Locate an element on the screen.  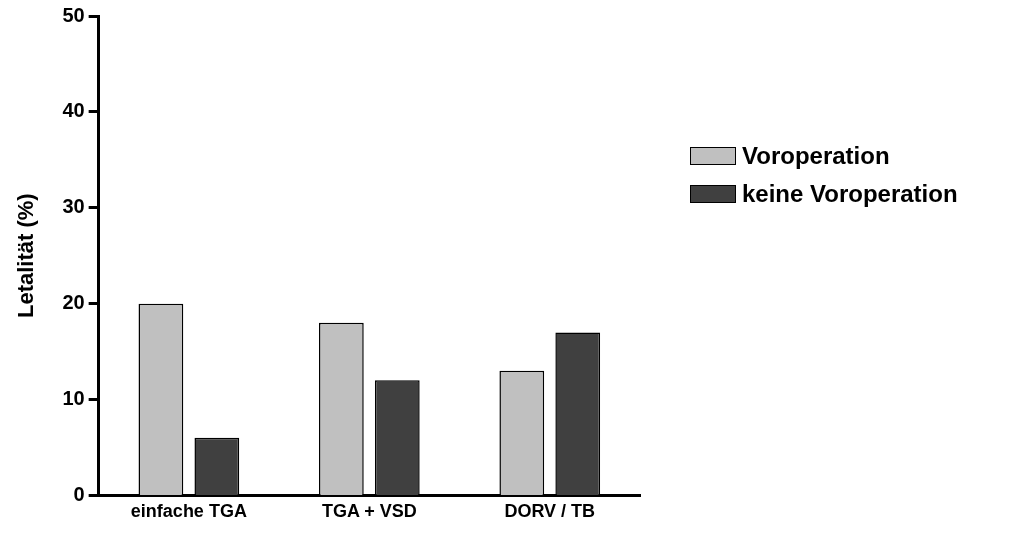
y-axis-title: Letalität (%) is located at coordinates (26, 256).